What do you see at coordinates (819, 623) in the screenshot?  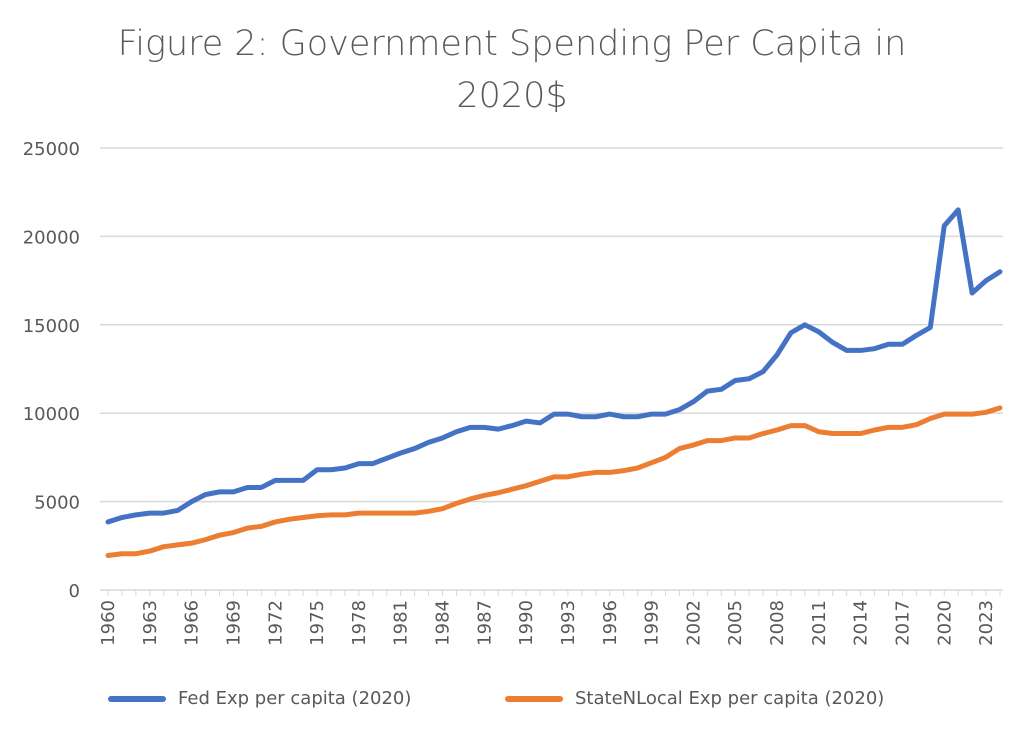 I see `x-tick-label: 2011` at bounding box center [819, 623].